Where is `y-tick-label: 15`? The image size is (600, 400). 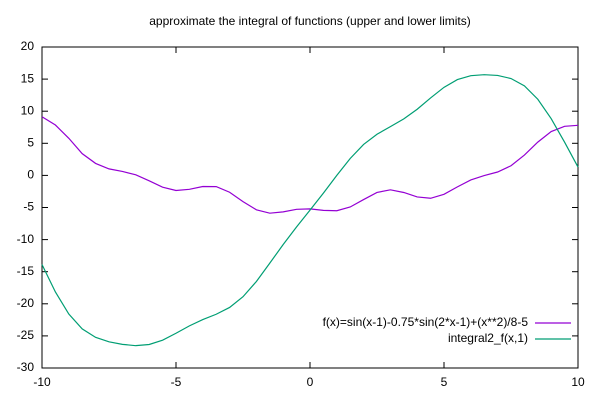
y-tick-label: 15 is located at coordinates (28, 78).